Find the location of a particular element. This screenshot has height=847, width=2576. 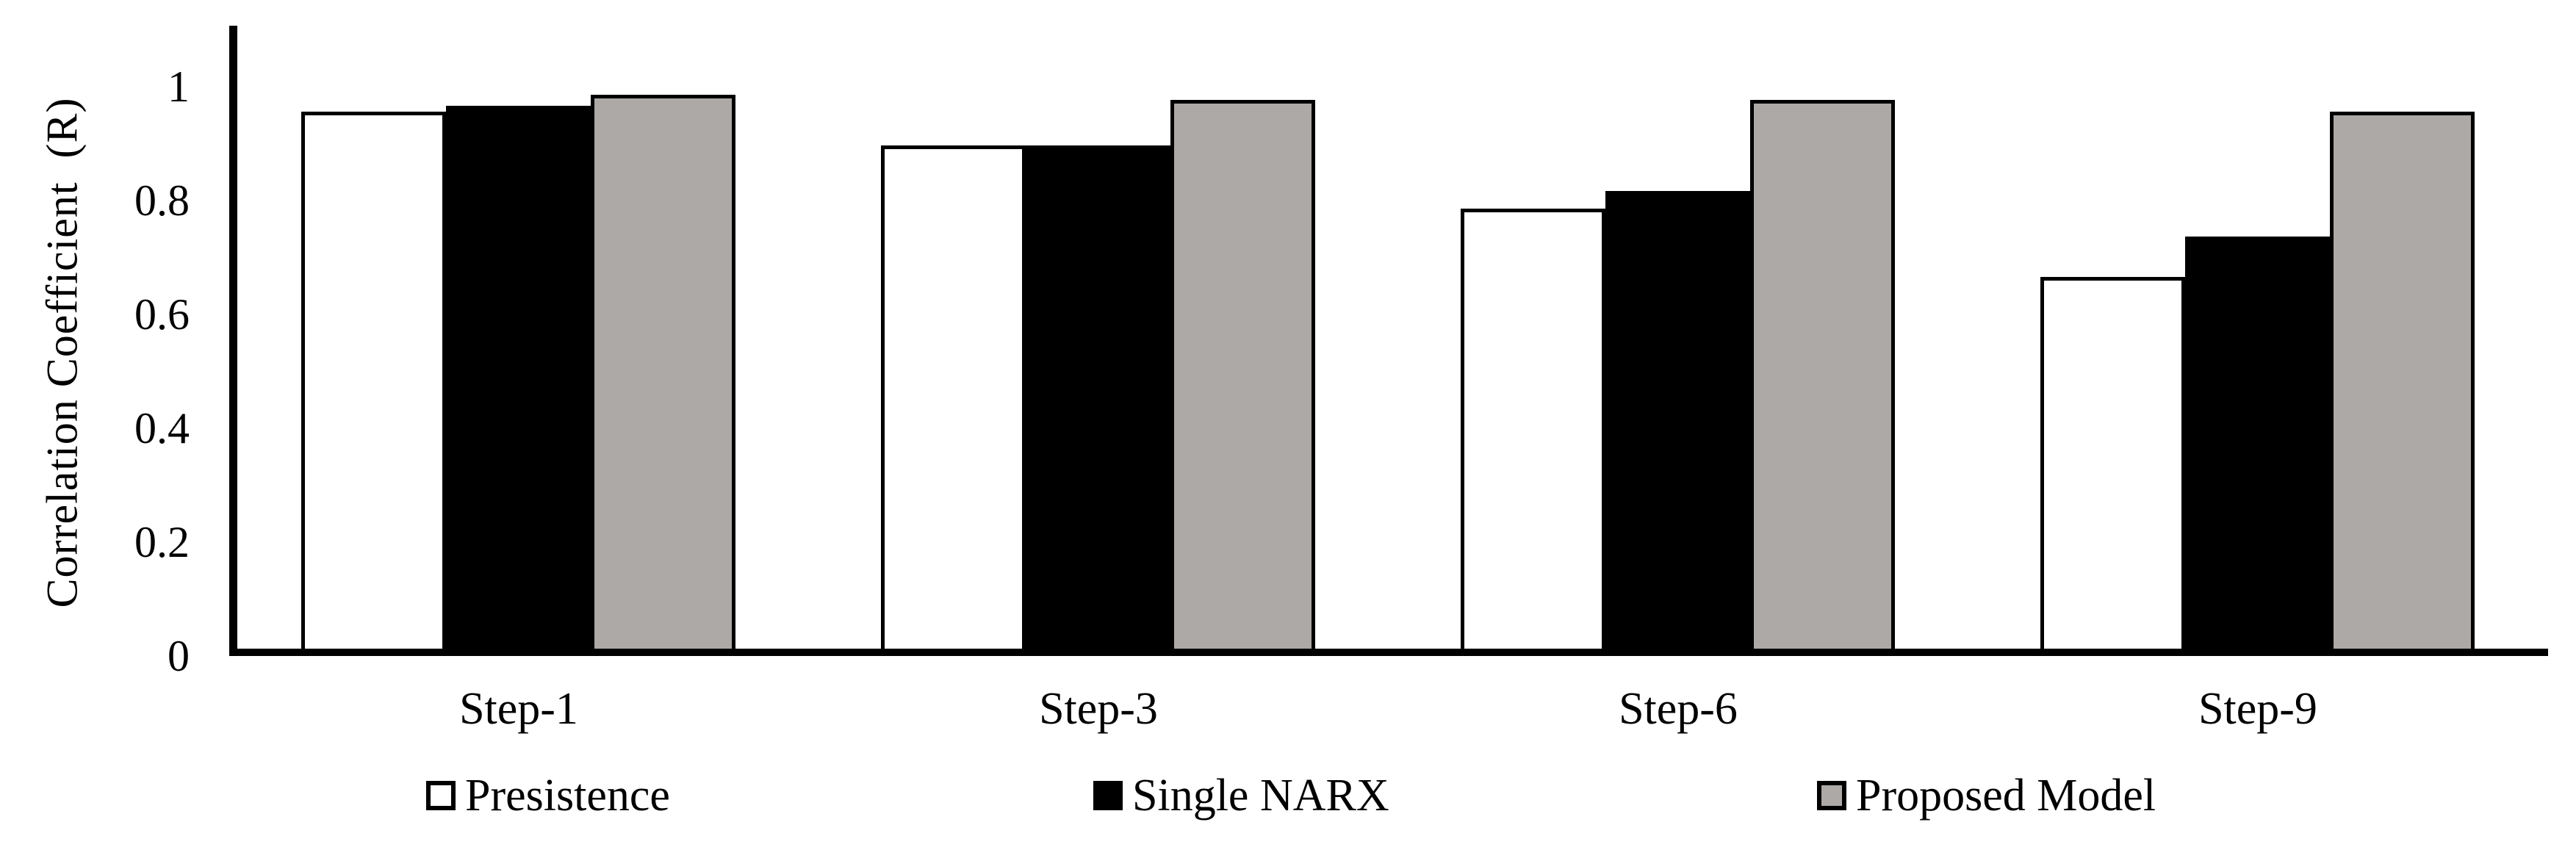

y-tick-label: 1 is located at coordinates (179, 86).